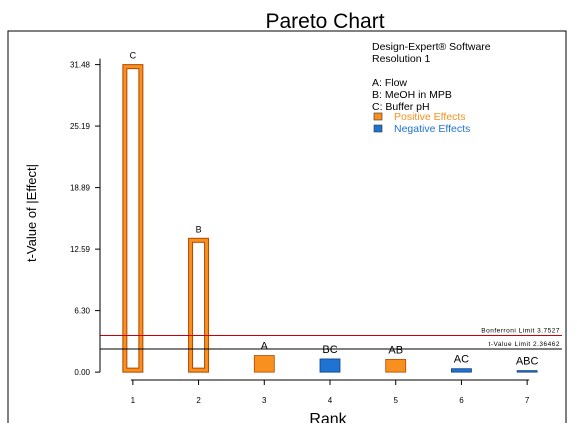  What do you see at coordinates (80, 65) in the screenshot?
I see `y-tick-label: 31.48` at bounding box center [80, 65].